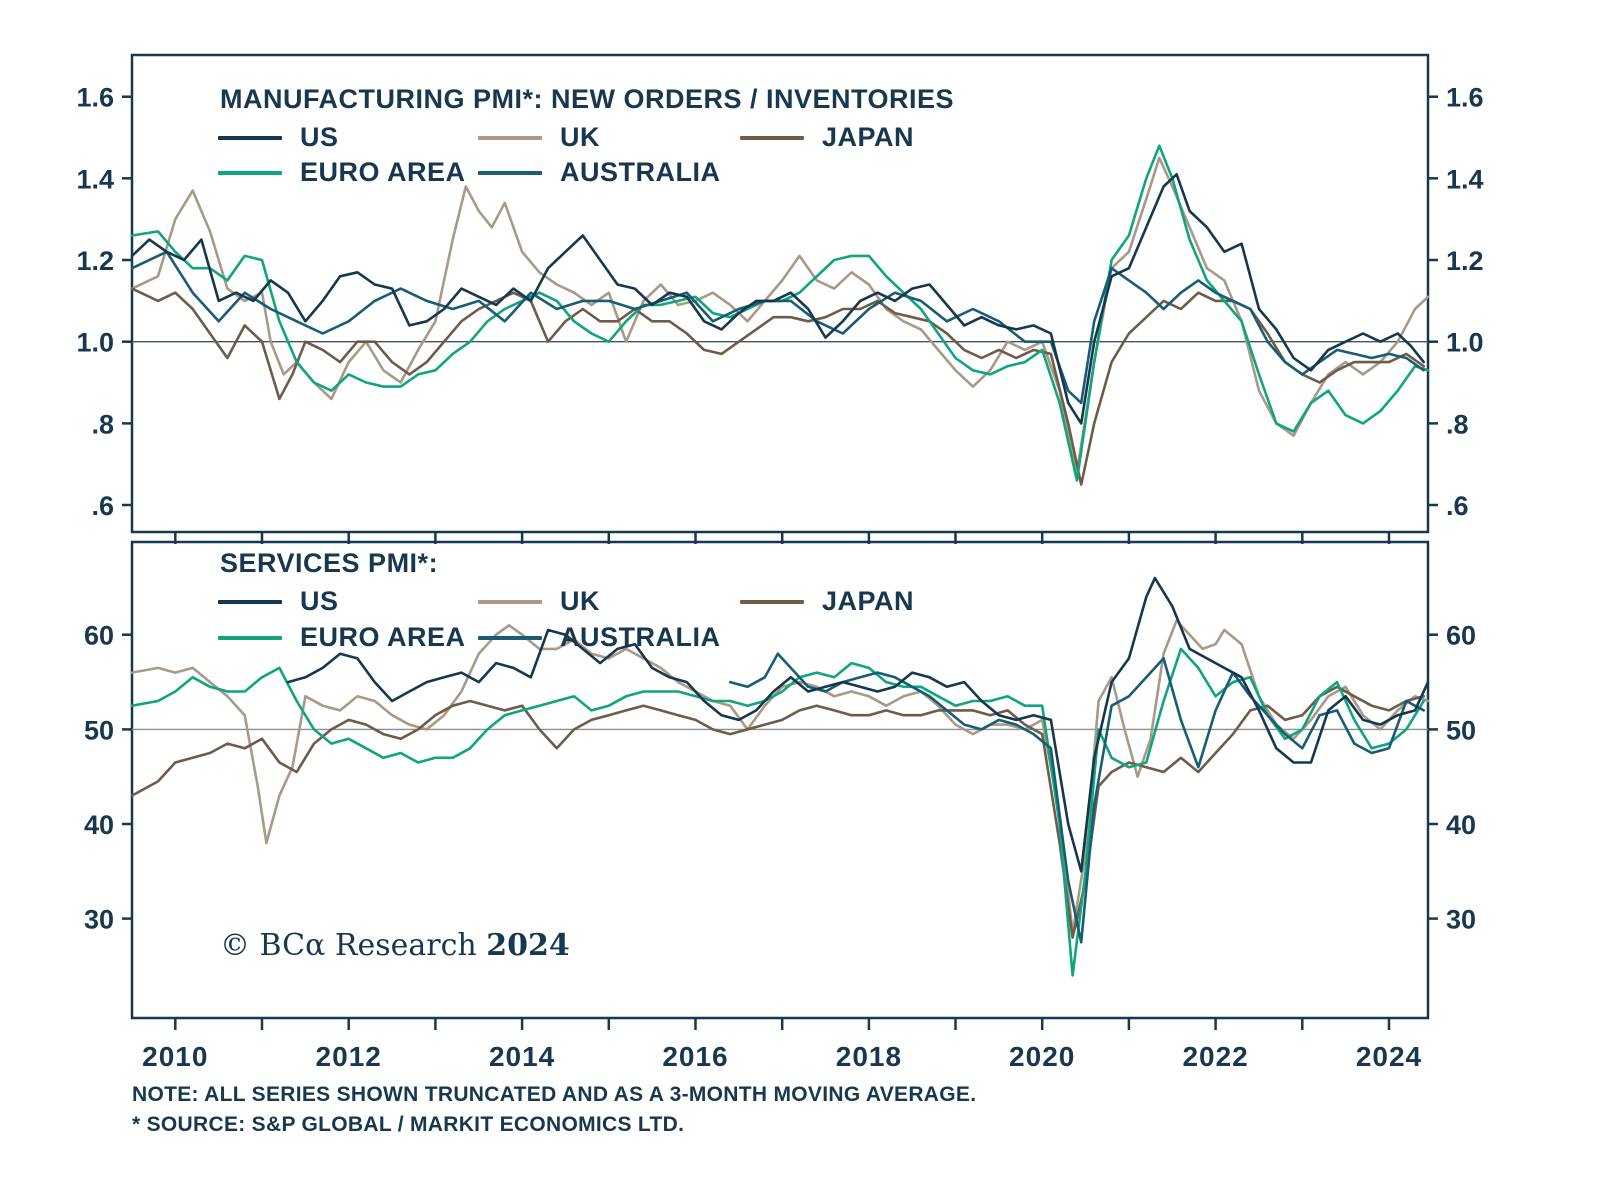  Describe the element at coordinates (1215, 1056) in the screenshot. I see `x-tick-label: 2022` at that location.